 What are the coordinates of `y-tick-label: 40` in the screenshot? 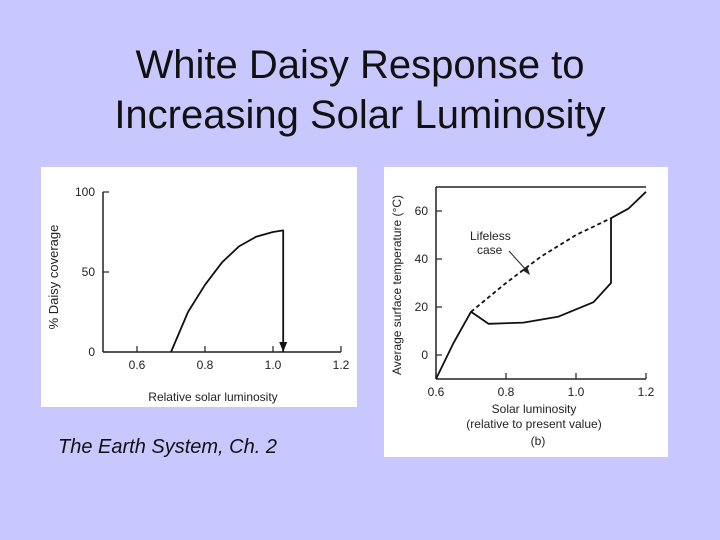 It's located at (422, 259).